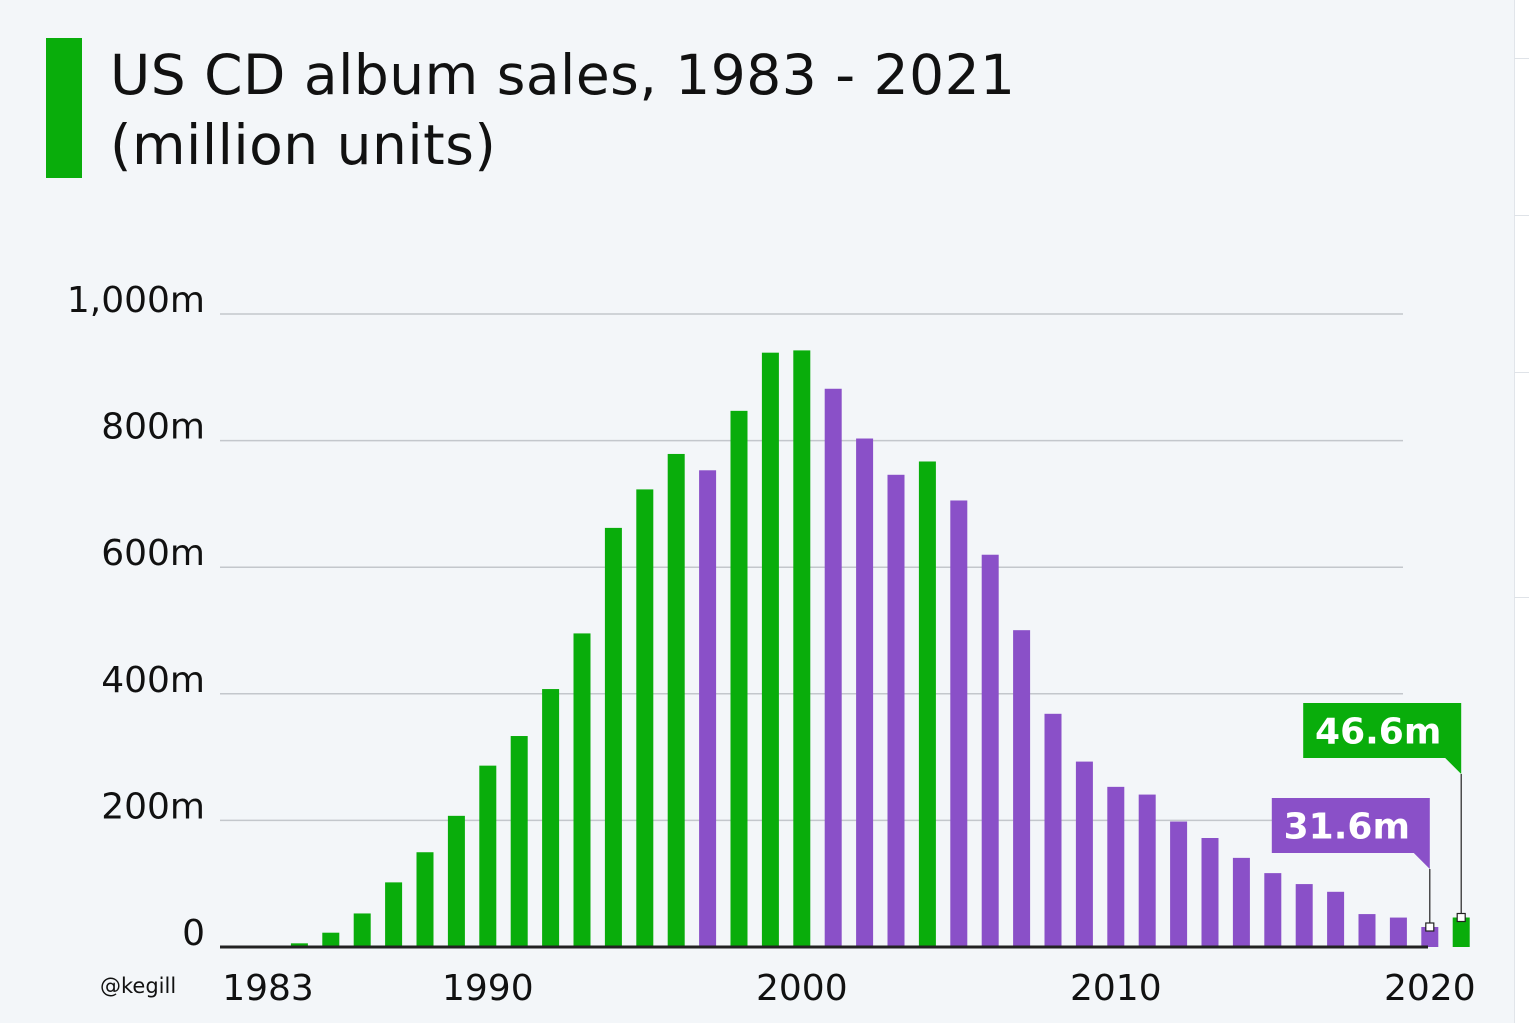 The height and width of the screenshot is (1023, 1529). Describe the element at coordinates (138, 986) in the screenshot. I see `credit-label: @kegill` at that location.